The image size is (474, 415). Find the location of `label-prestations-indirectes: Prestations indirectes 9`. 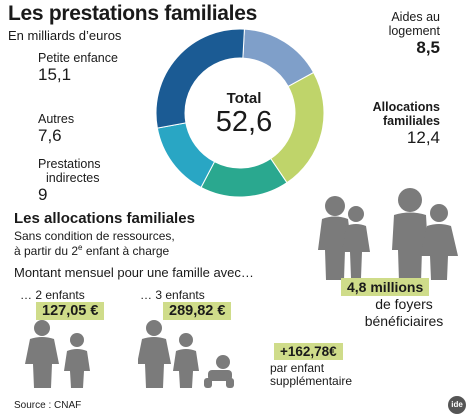

label-prestations-indirectes: Prestations indirectes 9 is located at coordinates (69, 180).